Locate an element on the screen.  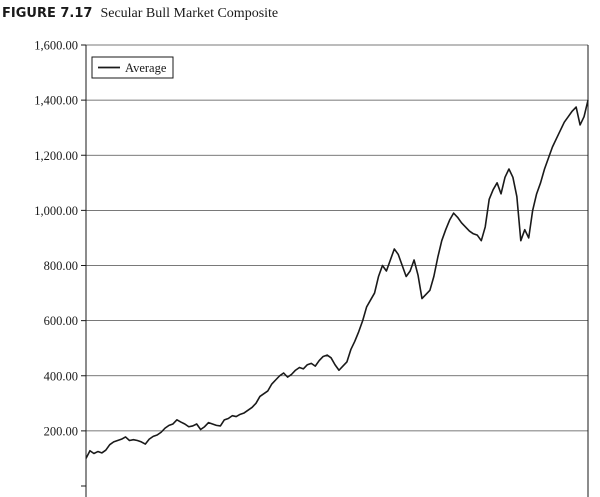
y-tick-label: 200.00 is located at coordinates (61, 431).